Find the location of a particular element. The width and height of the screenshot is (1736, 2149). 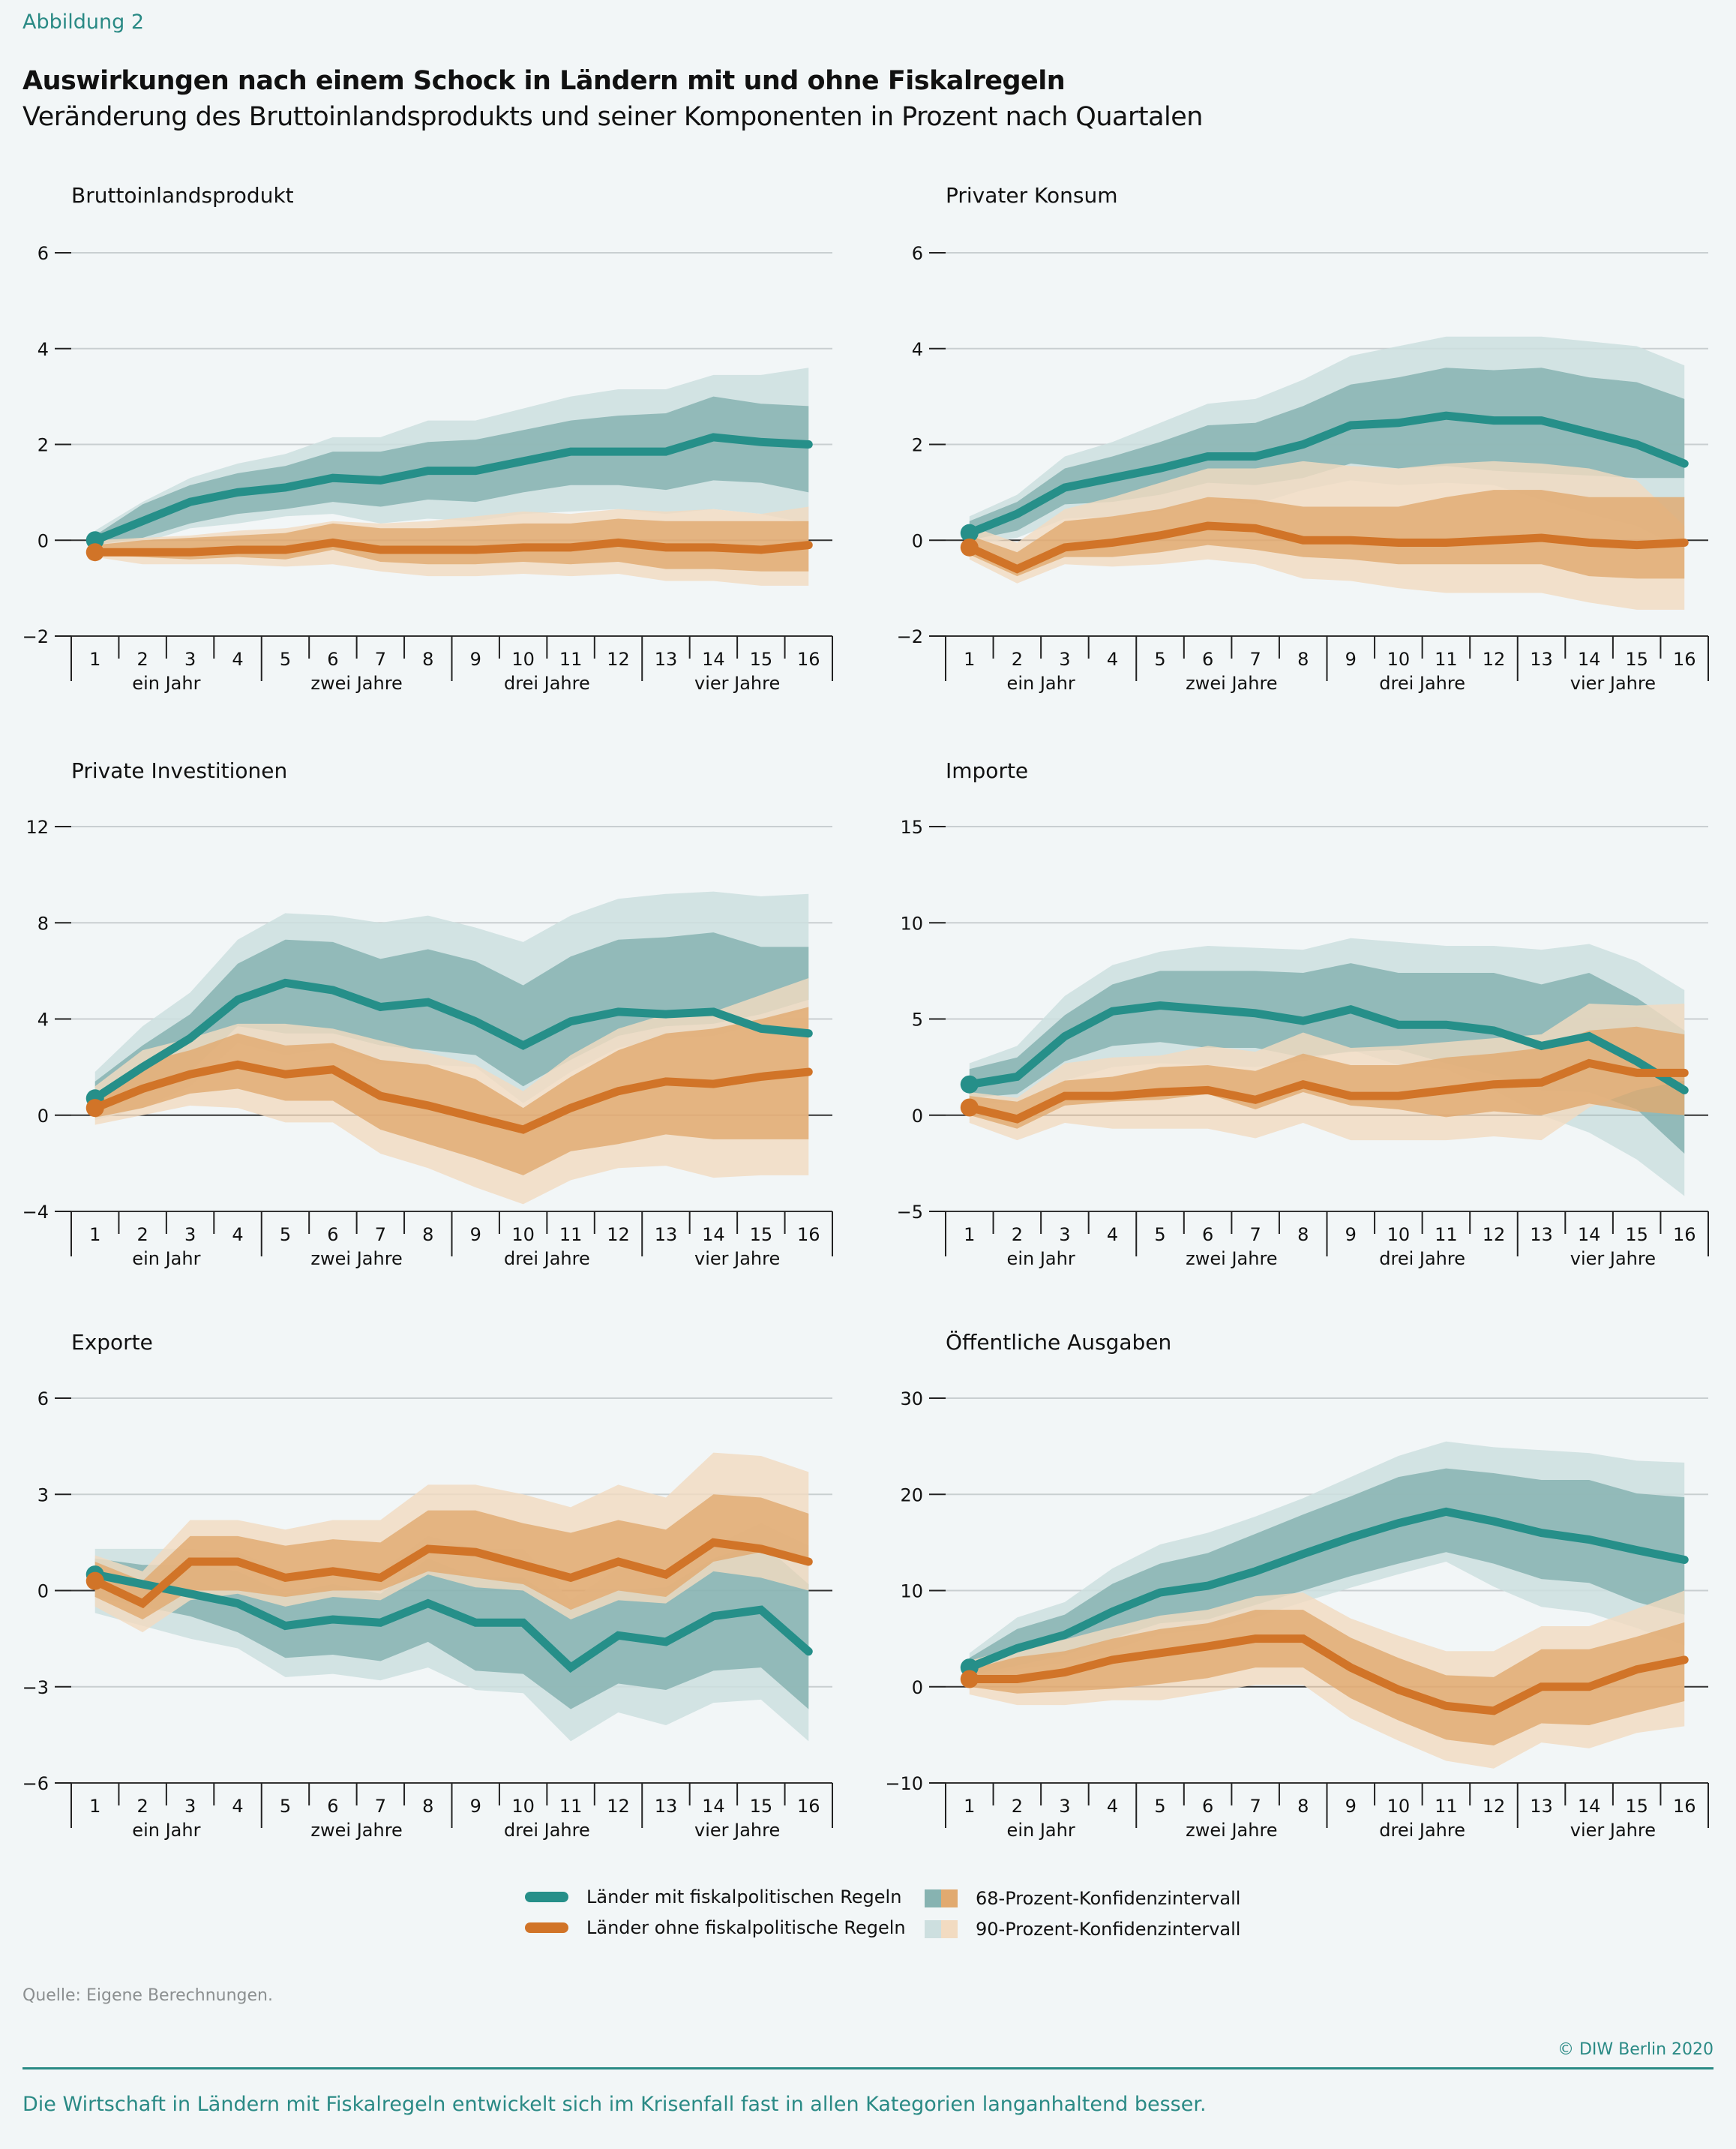

y-tick-label: −5 is located at coordinates (910, 1212).